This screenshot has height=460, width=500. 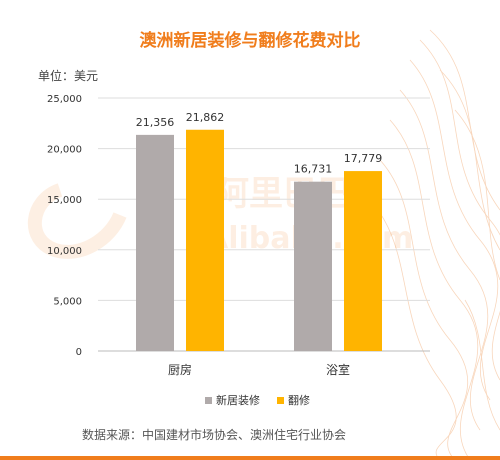 What do you see at coordinates (64, 251) in the screenshot?
I see `y-tick-label: 10,000` at bounding box center [64, 251].